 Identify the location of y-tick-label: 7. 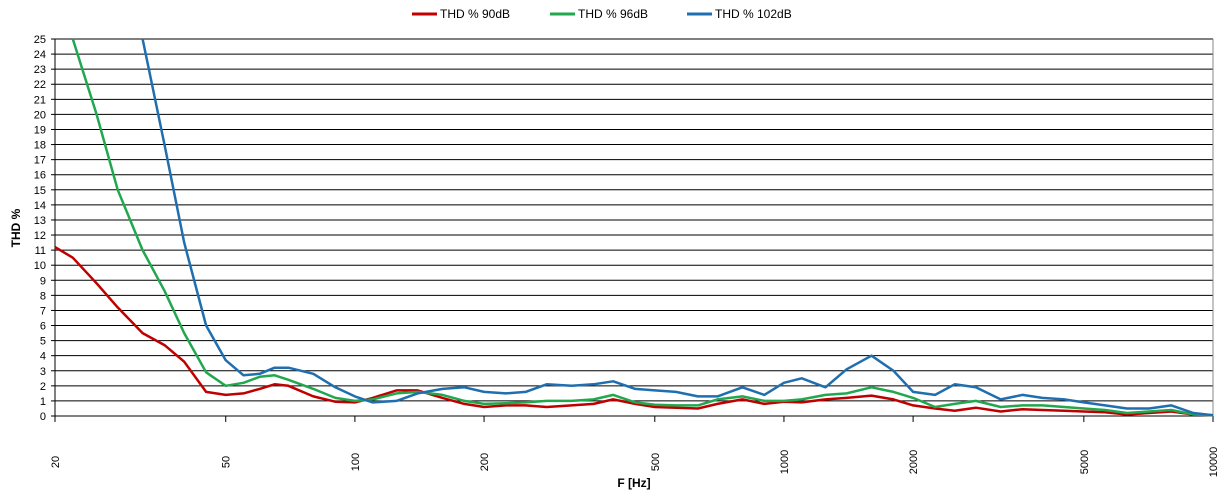
(43, 311).